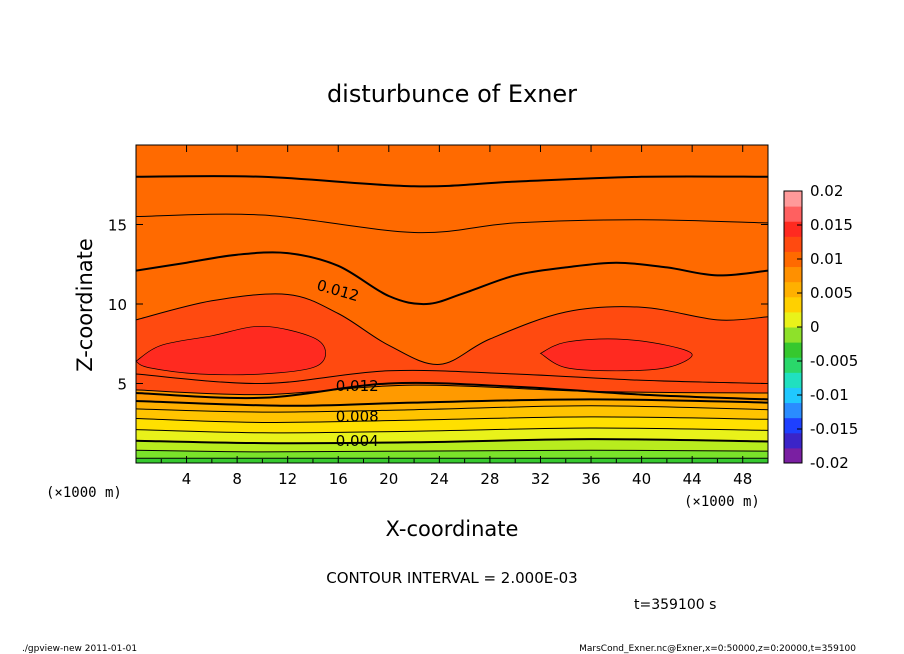  I want to click on colorbar-label: -0.01, so click(829, 395).